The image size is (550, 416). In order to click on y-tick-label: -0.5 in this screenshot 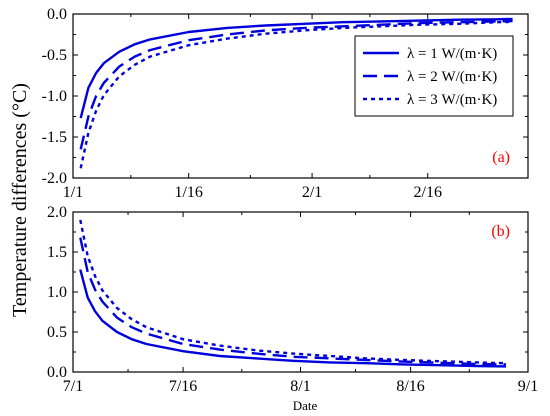, I will do `click(54, 55)`.